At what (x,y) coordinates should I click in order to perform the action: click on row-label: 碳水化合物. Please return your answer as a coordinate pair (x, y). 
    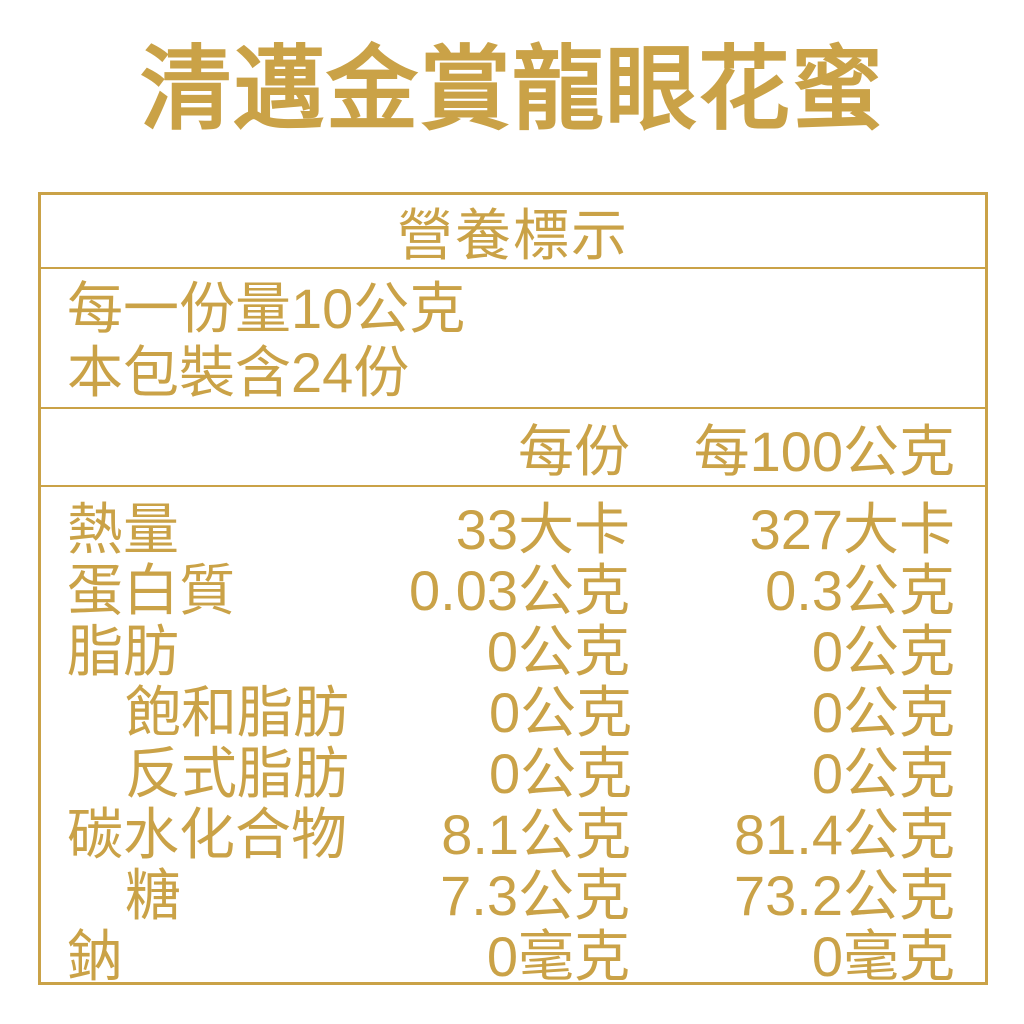
    Looking at the image, I should click on (207, 834).